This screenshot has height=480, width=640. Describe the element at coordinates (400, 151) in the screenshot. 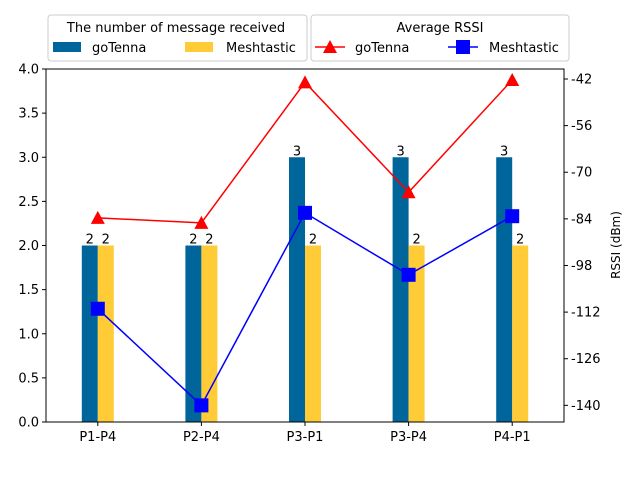

I see `bar-label-gotenna-p3-p4: 3` at that location.